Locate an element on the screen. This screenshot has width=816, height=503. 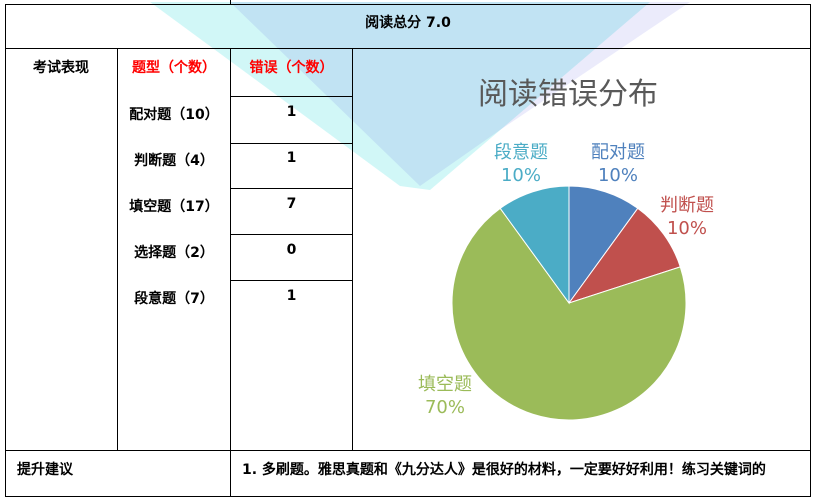
error-count: 0 is located at coordinates (291, 250).